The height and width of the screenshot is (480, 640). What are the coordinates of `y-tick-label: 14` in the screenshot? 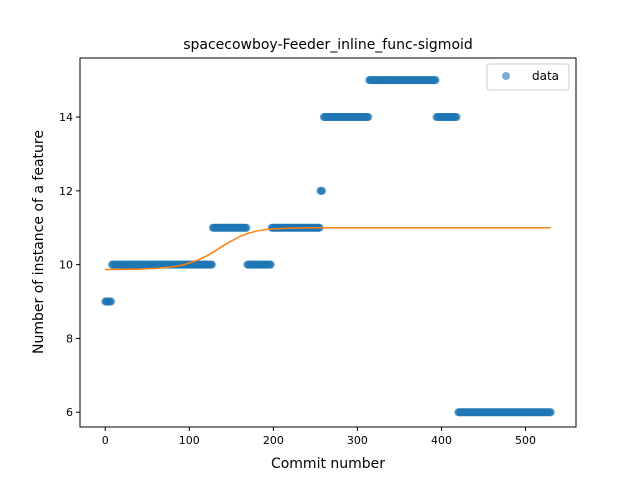 It's located at (66, 117).